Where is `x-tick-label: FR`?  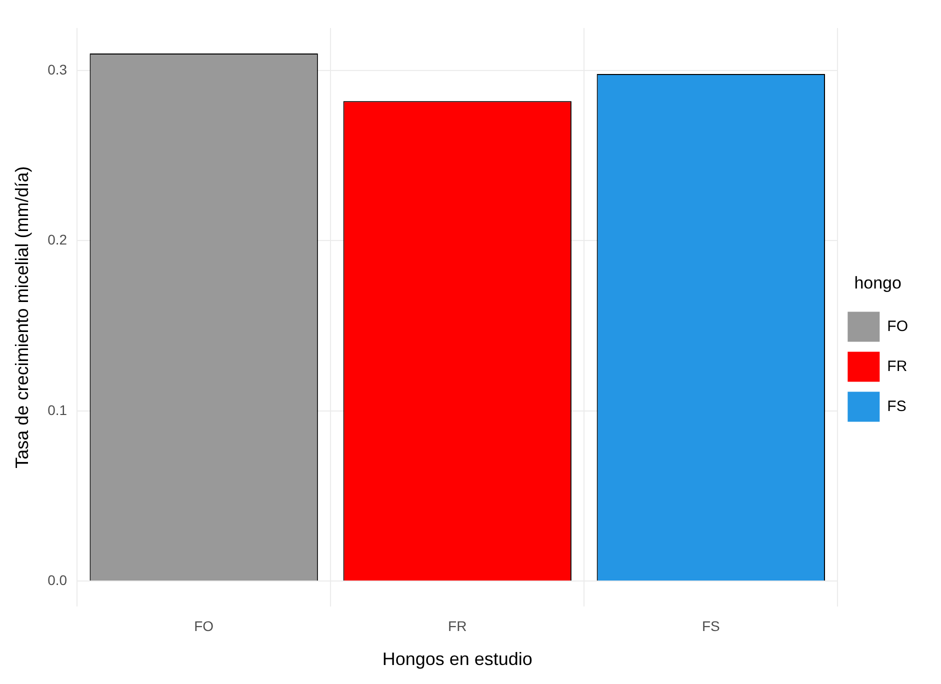
x-tick-label: FR is located at coordinates (457, 626).